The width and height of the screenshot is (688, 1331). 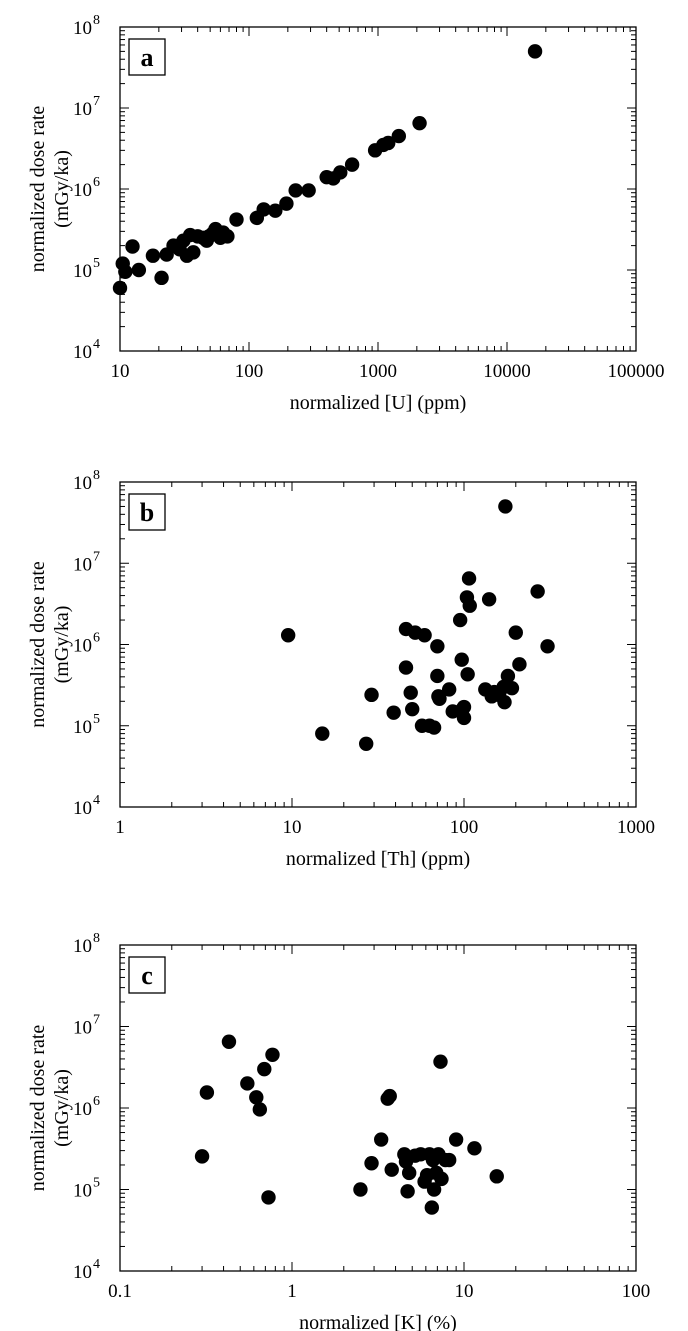 I want to click on x-axis-label: normalized [K] (%), so click(x=378, y=1321).